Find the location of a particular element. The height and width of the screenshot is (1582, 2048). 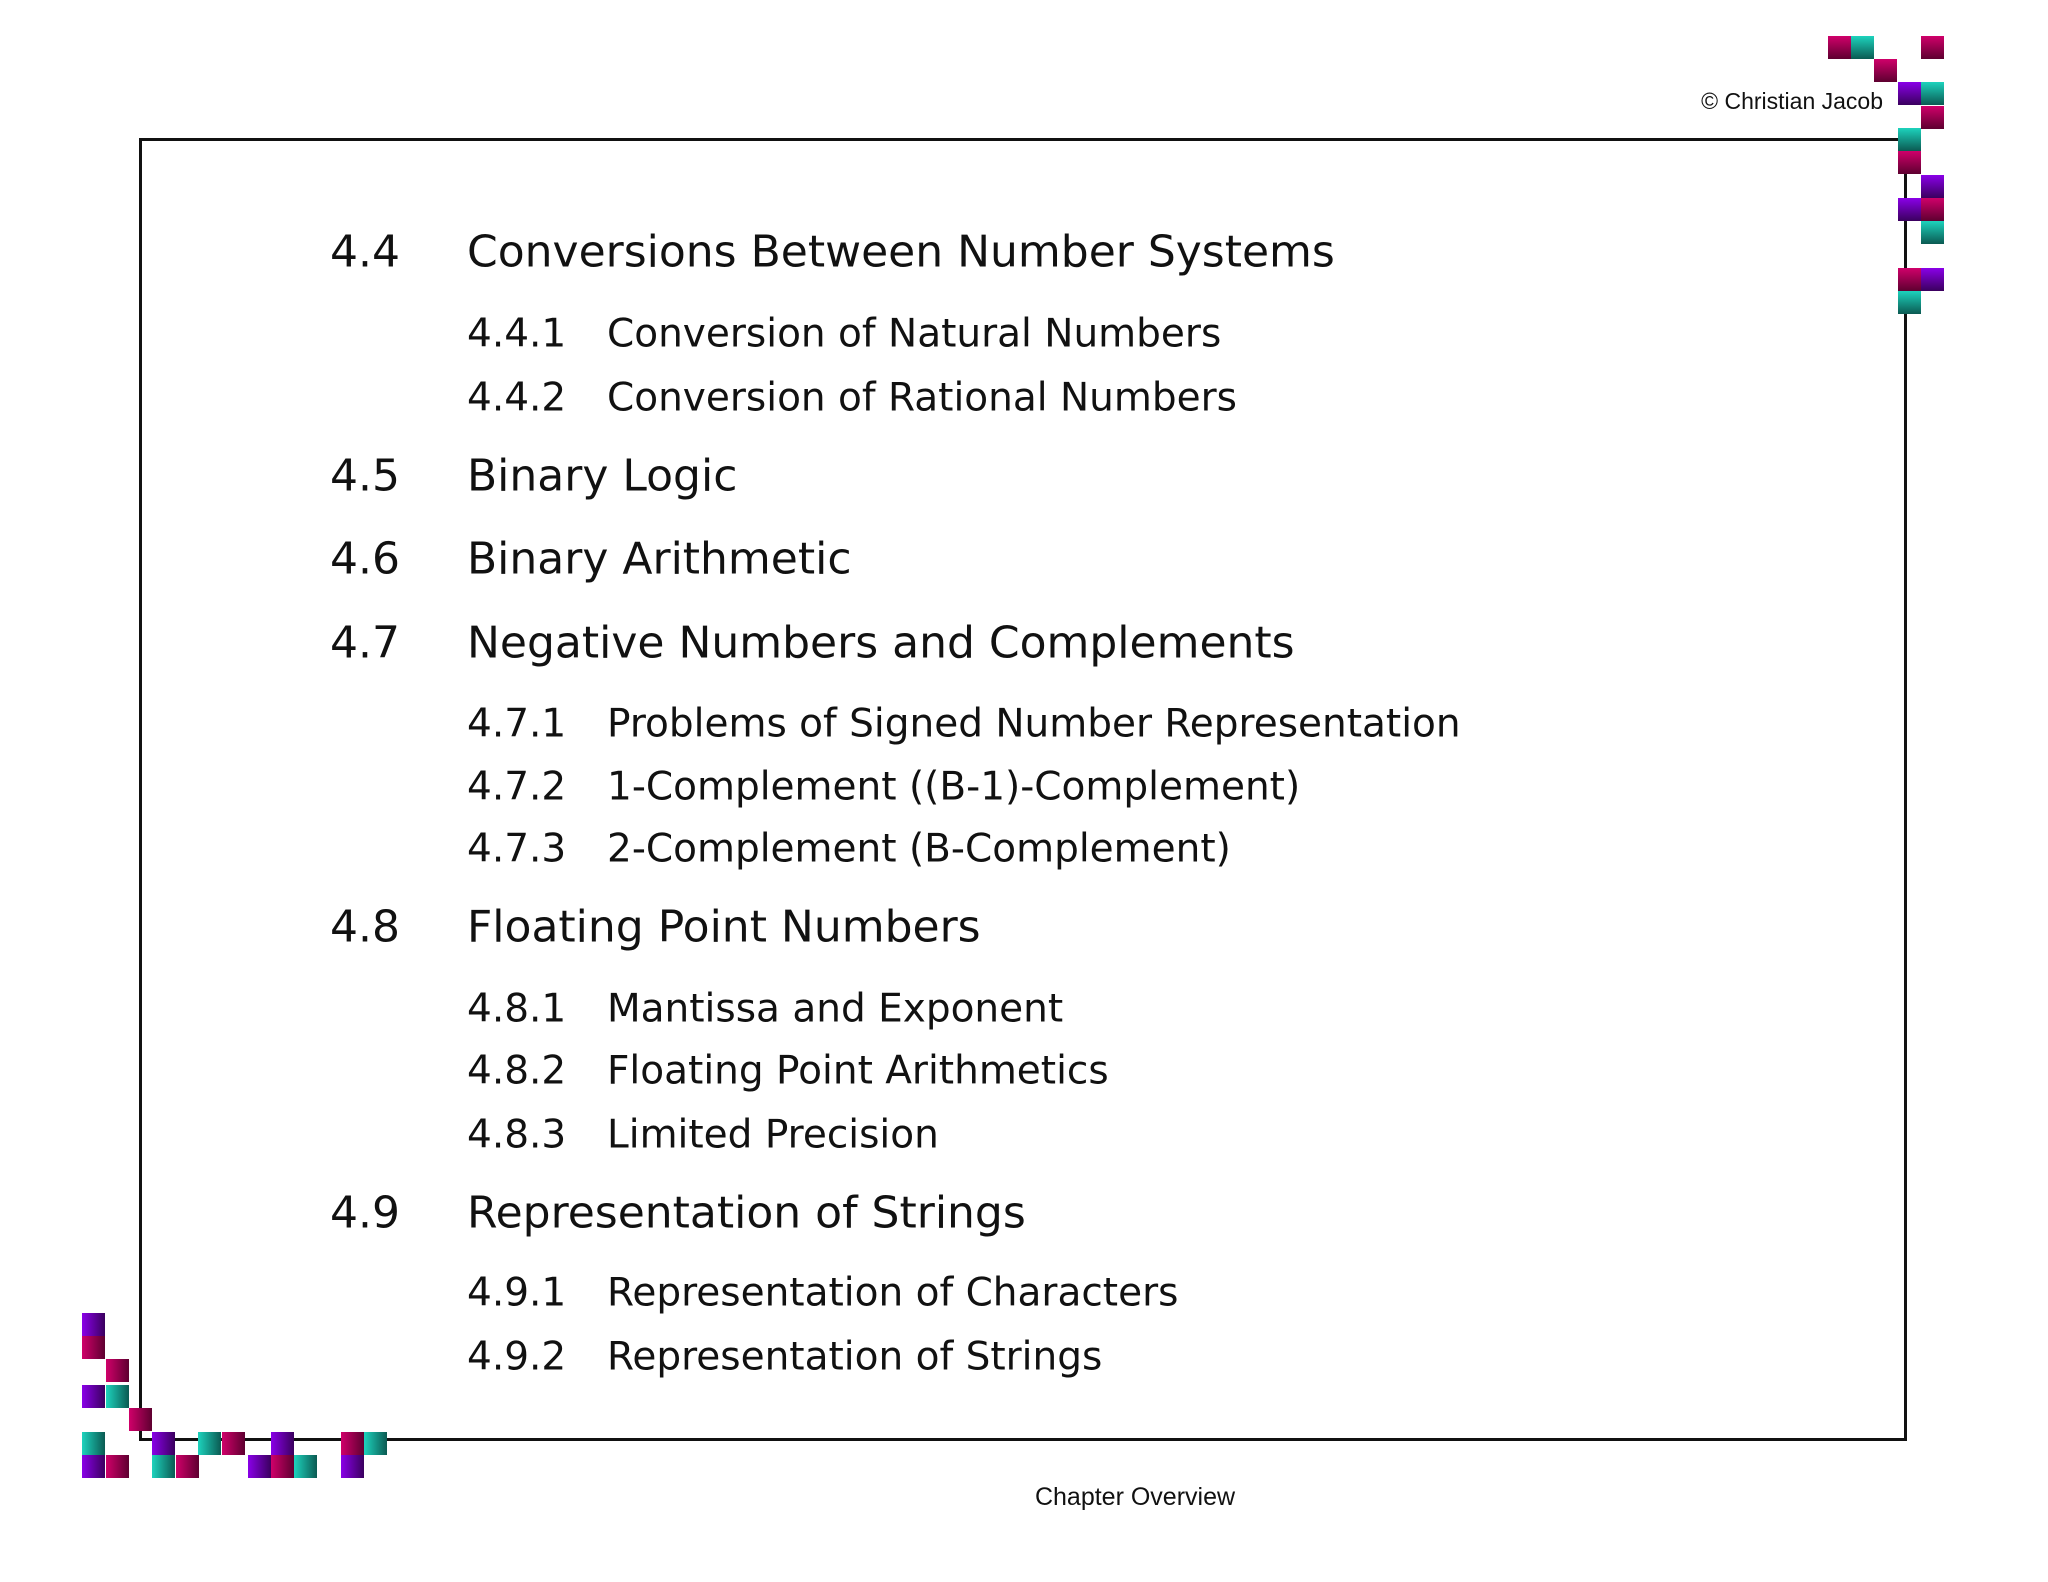

section-number: 4.9 is located at coordinates (365, 1213).